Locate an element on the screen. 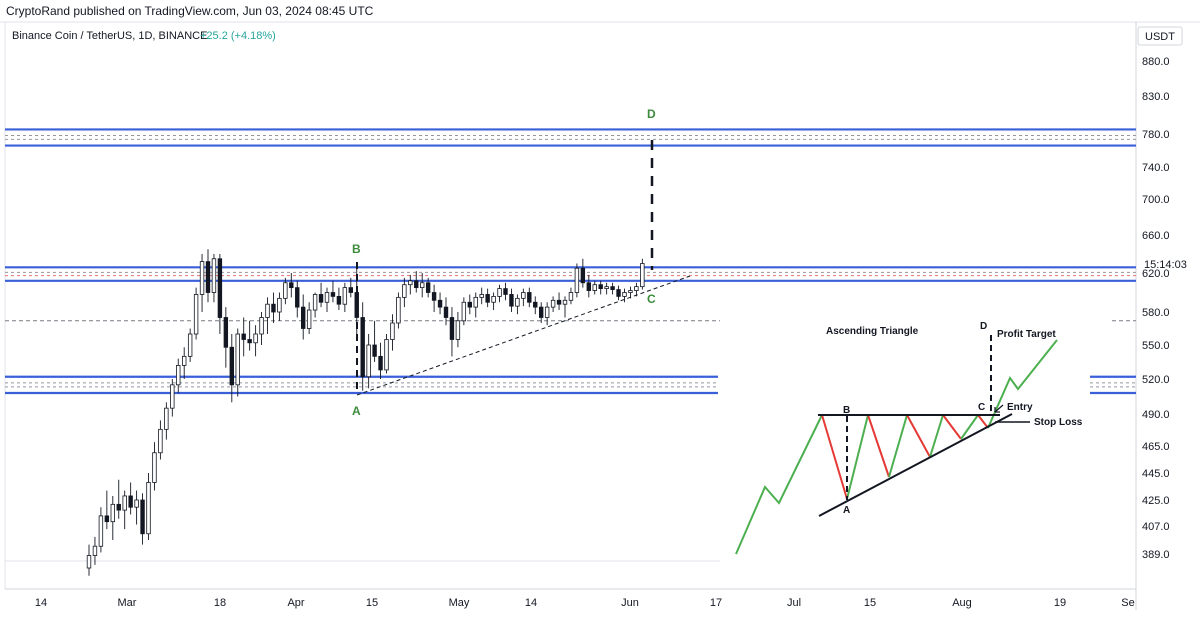 The height and width of the screenshot is (621, 1200). price-label: 700.0 is located at coordinates (1156, 200).